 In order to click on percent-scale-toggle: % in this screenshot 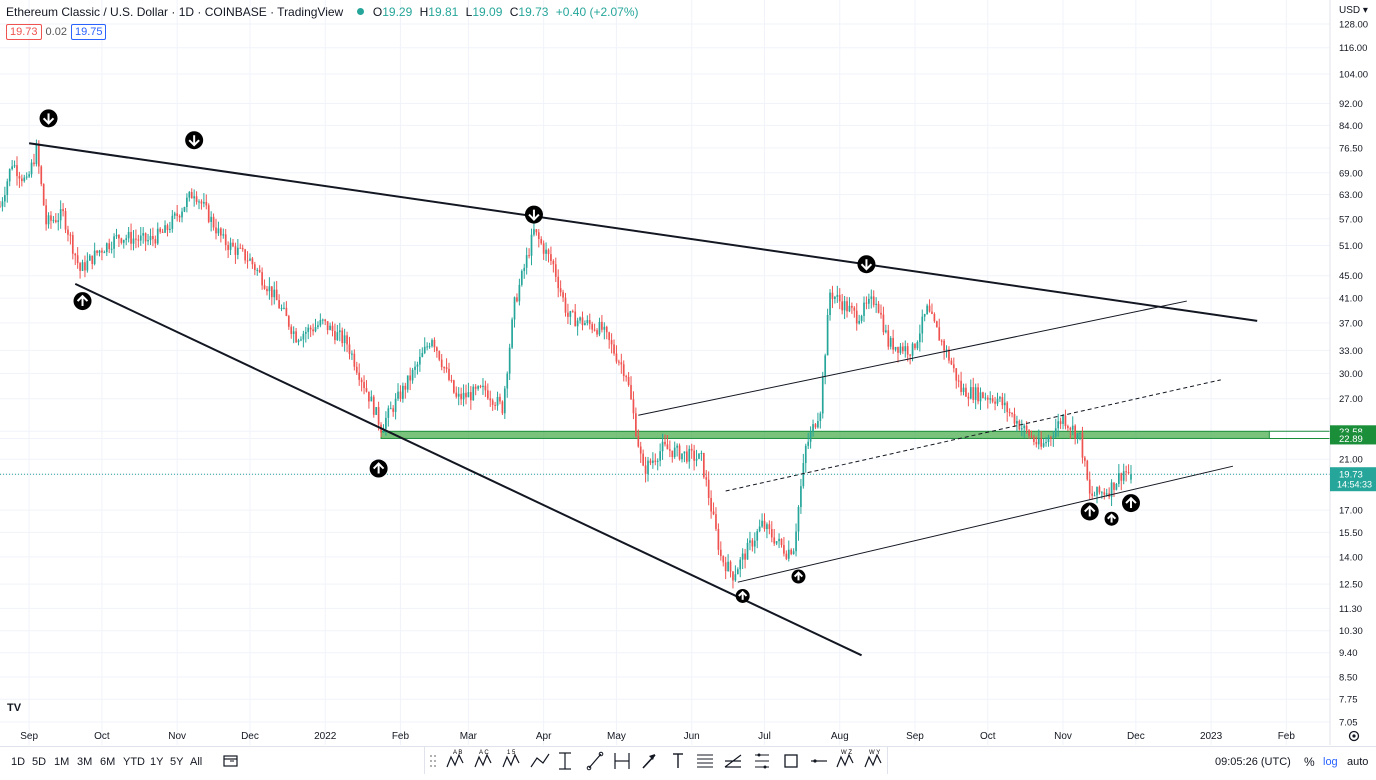, I will do `click(1309, 762)`.